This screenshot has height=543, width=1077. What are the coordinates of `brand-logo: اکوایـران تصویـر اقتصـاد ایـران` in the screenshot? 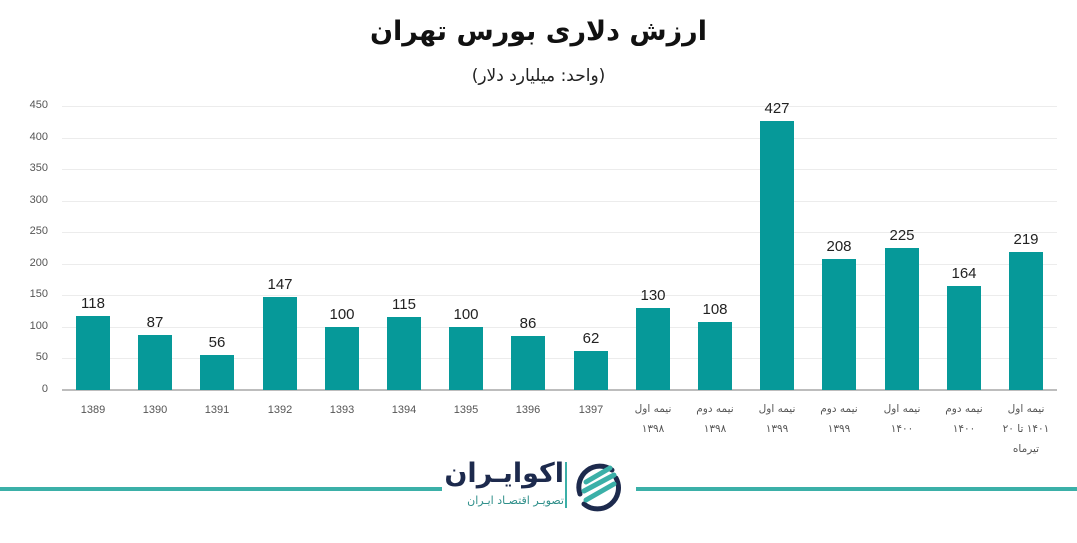 It's located at (537, 486).